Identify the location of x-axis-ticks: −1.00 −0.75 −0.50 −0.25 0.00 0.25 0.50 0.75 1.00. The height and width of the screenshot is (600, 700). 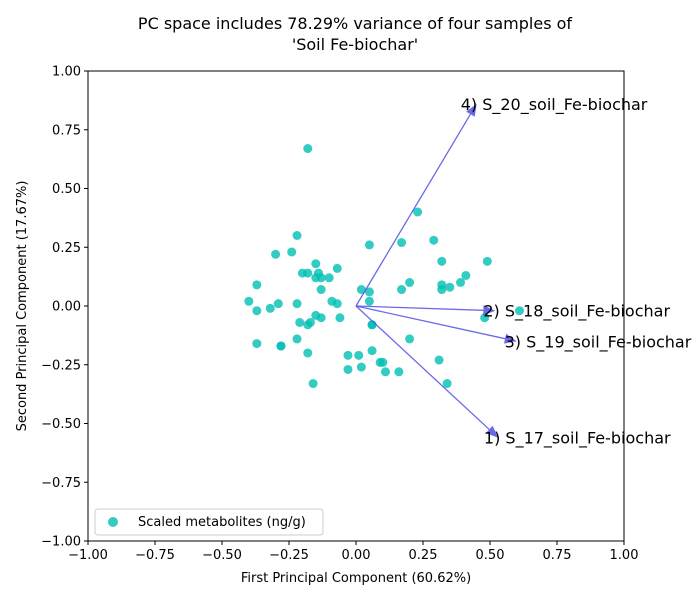
(353, 552).